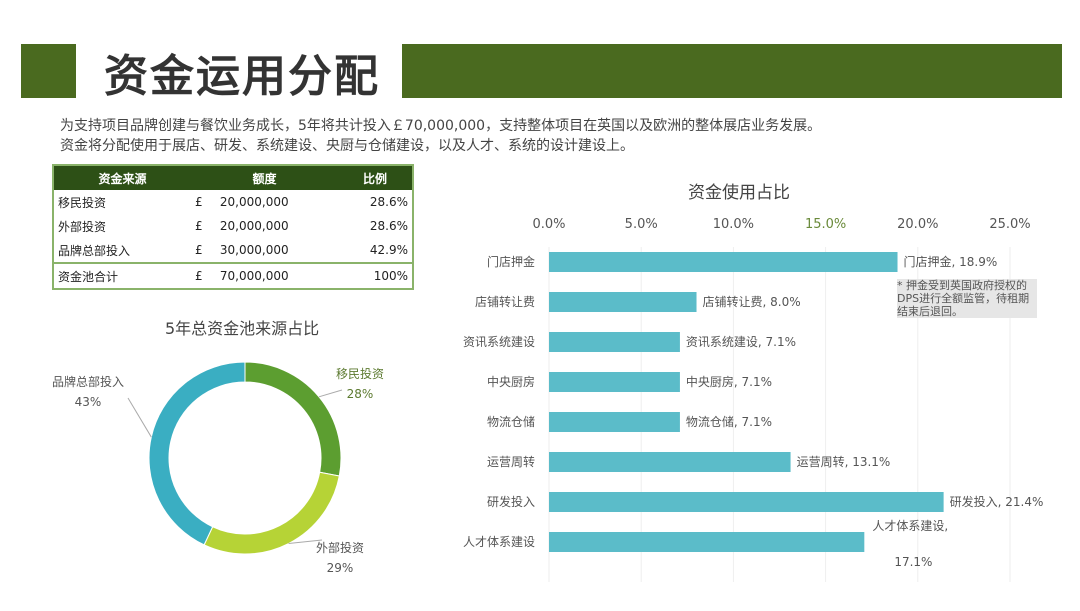 This screenshot has width=1080, height=611. What do you see at coordinates (122, 177) in the screenshot?
I see `header: 资金来源` at bounding box center [122, 177].